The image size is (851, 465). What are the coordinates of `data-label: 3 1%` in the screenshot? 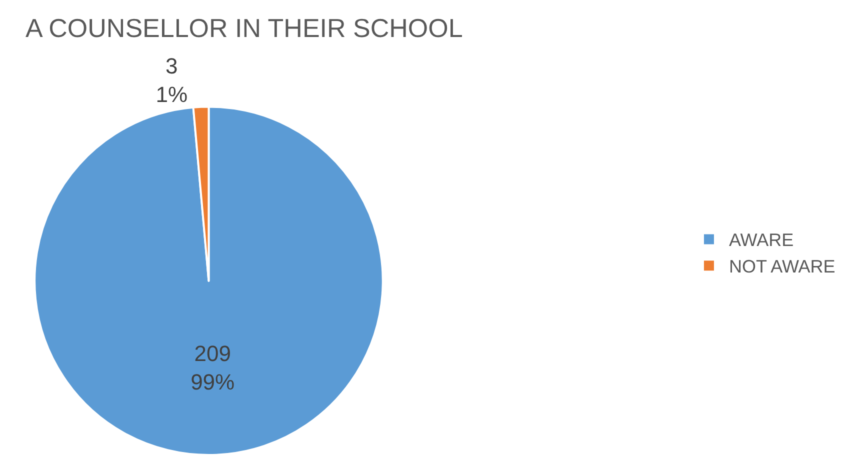 It's located at (172, 80).